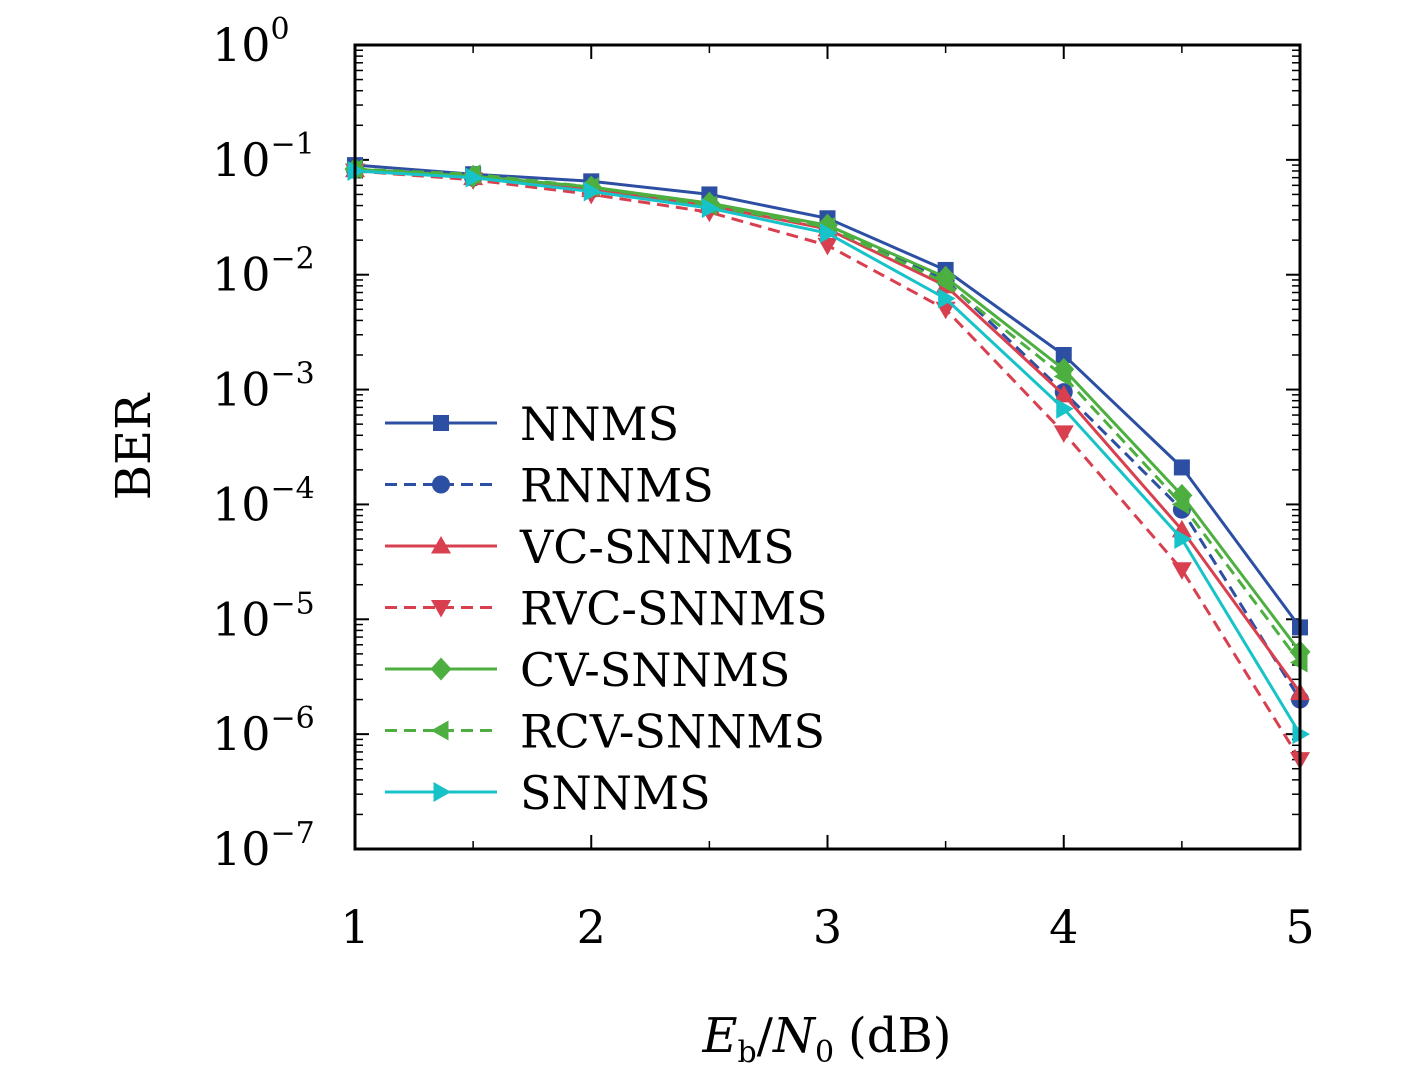 This screenshot has height=1083, width=1417. I want to click on legend-label: SNNMS, so click(615, 793).